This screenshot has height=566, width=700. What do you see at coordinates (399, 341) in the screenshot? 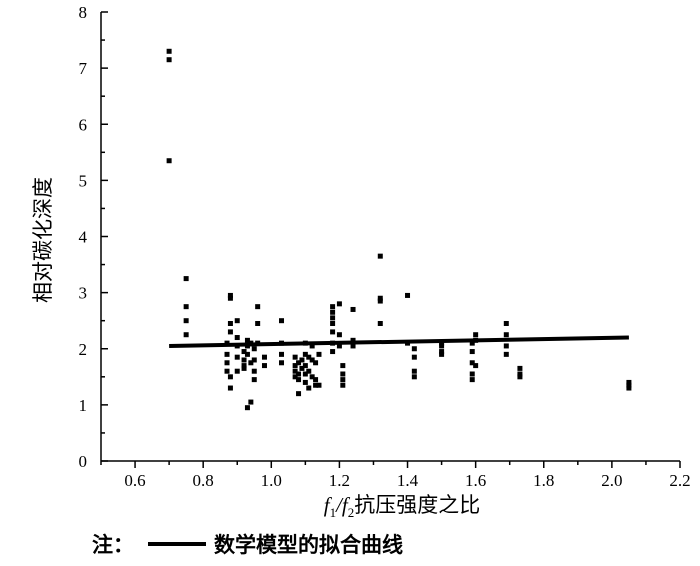
I see `fit-line` at bounding box center [399, 341].